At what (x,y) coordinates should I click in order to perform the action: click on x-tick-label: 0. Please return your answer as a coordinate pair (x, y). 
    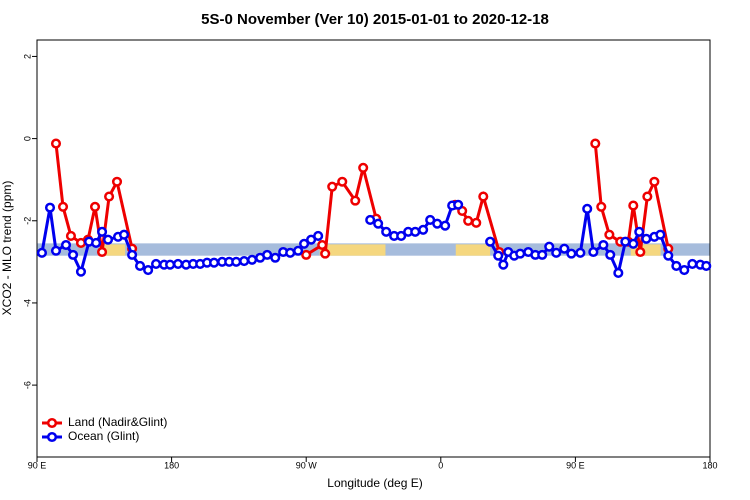
    Looking at the image, I should click on (440, 465).